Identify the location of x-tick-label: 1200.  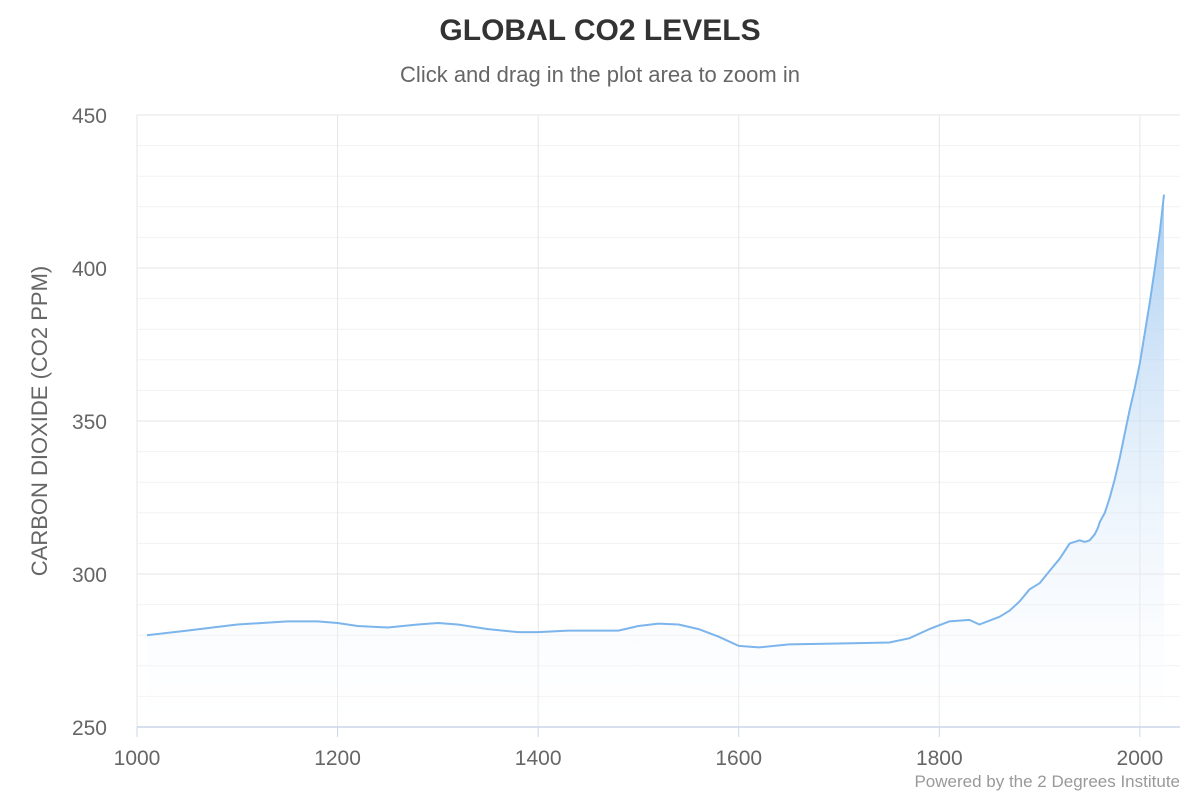
(337, 758).